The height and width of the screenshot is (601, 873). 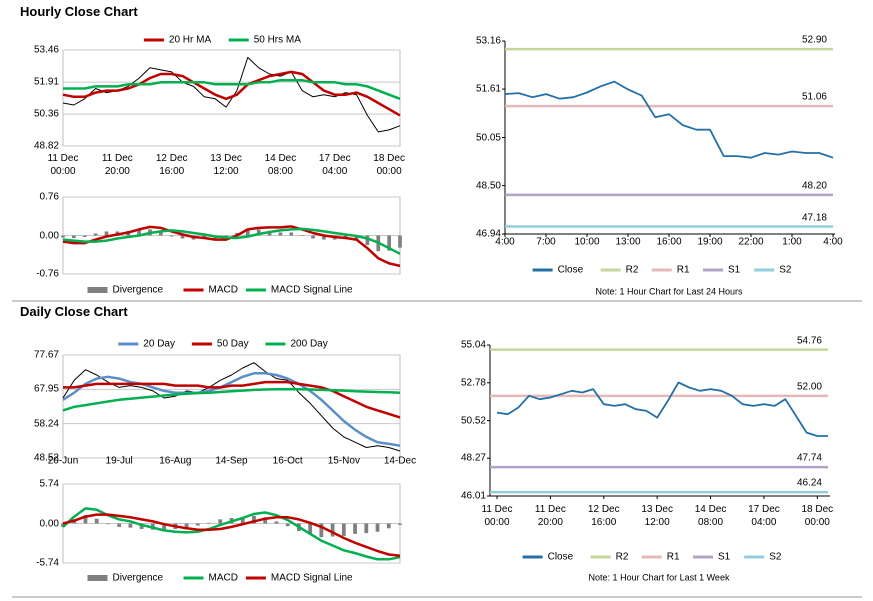 What do you see at coordinates (400, 461) in the screenshot?
I see `x-tick-label: 14-Dec` at bounding box center [400, 461].